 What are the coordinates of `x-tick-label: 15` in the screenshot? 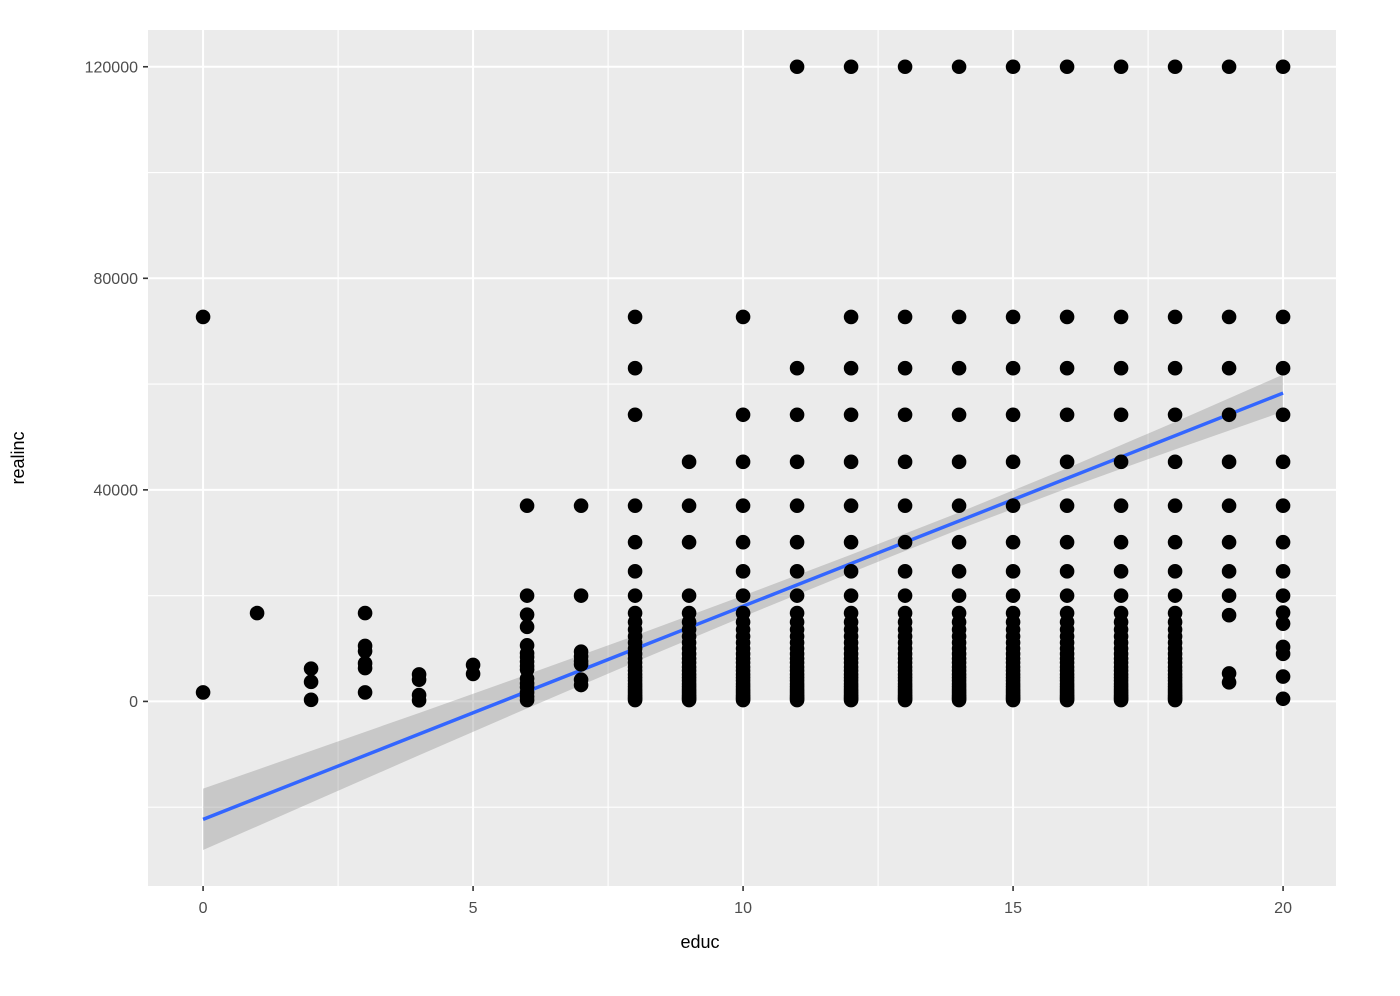 It's located at (1013, 908).